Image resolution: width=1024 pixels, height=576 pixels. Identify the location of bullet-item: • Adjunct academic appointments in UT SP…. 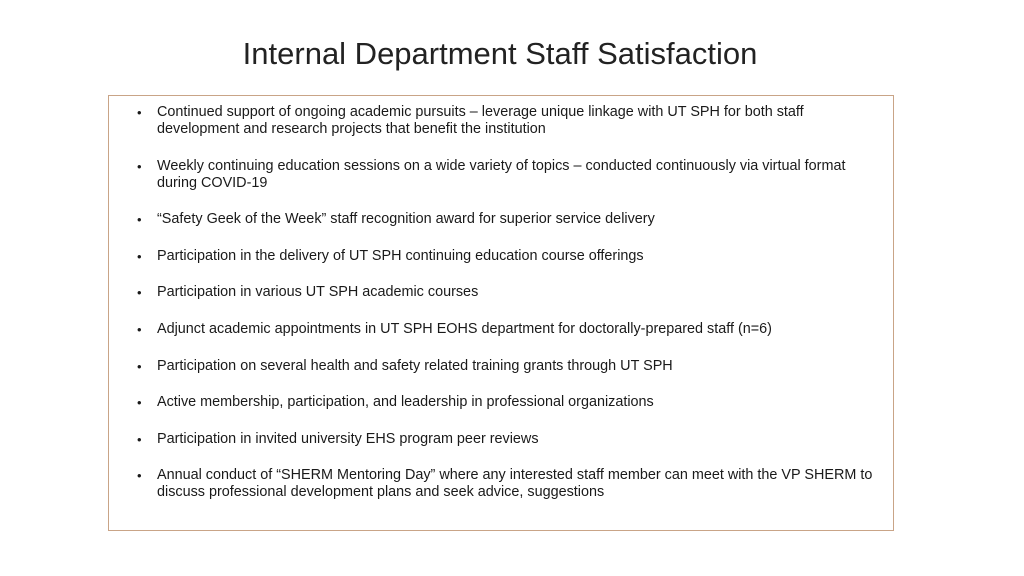
(507, 329).